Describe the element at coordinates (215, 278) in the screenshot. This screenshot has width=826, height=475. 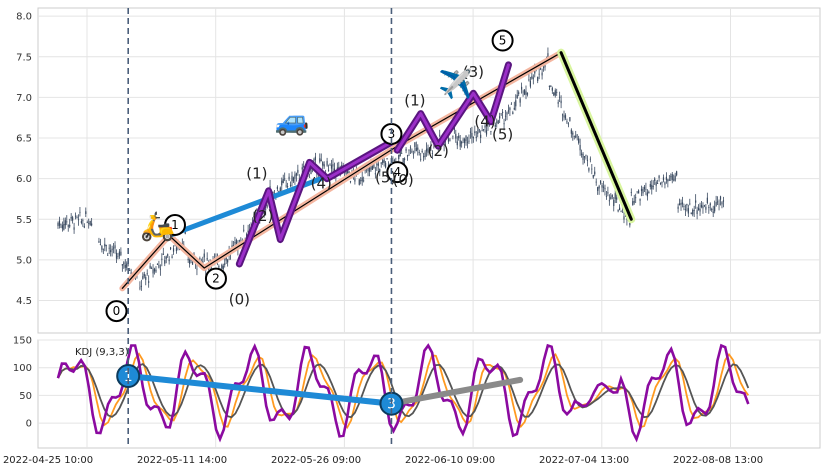
I see `wave-circle-marker` at that location.